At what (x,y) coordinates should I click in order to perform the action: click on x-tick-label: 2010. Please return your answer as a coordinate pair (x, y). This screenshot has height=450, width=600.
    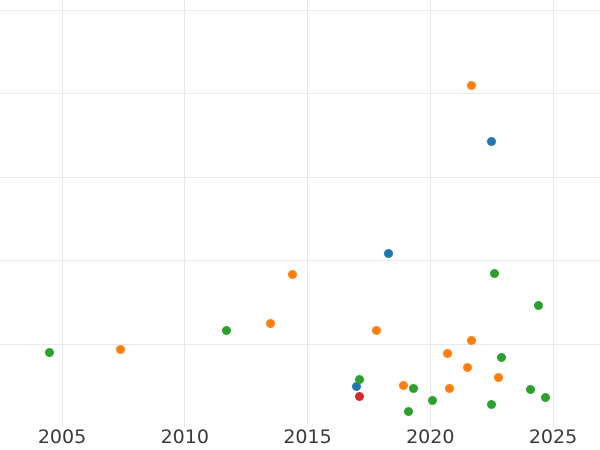
    Looking at the image, I should click on (184, 437).